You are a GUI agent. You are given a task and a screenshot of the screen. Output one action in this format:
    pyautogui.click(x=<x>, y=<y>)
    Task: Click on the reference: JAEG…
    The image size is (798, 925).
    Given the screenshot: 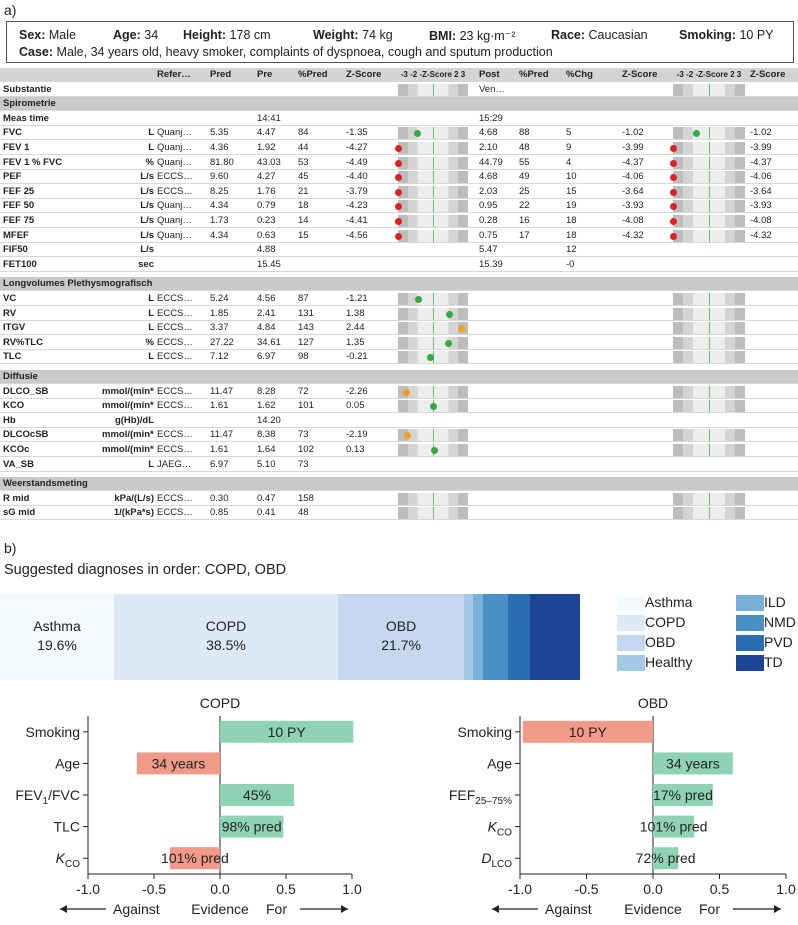 What is the action you would take?
    pyautogui.click(x=174, y=464)
    